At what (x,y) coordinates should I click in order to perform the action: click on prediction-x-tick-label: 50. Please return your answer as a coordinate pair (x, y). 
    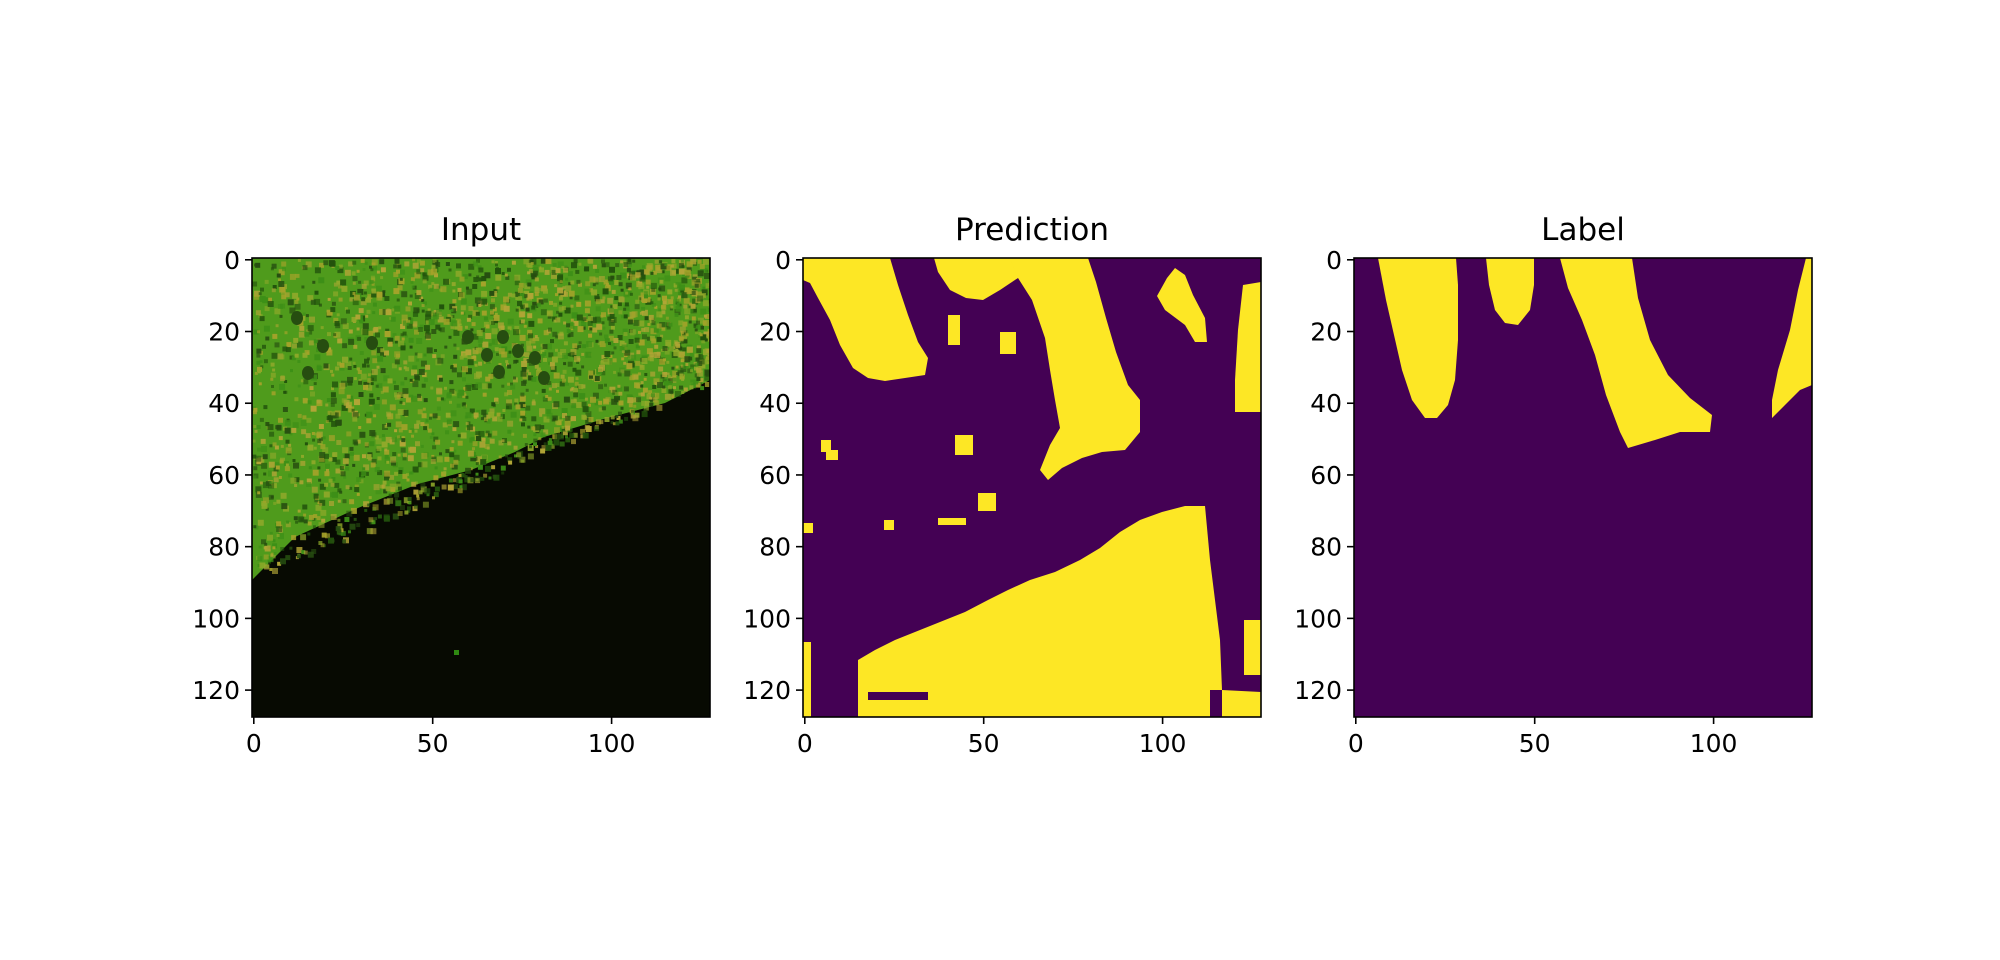
    Looking at the image, I should click on (984, 743).